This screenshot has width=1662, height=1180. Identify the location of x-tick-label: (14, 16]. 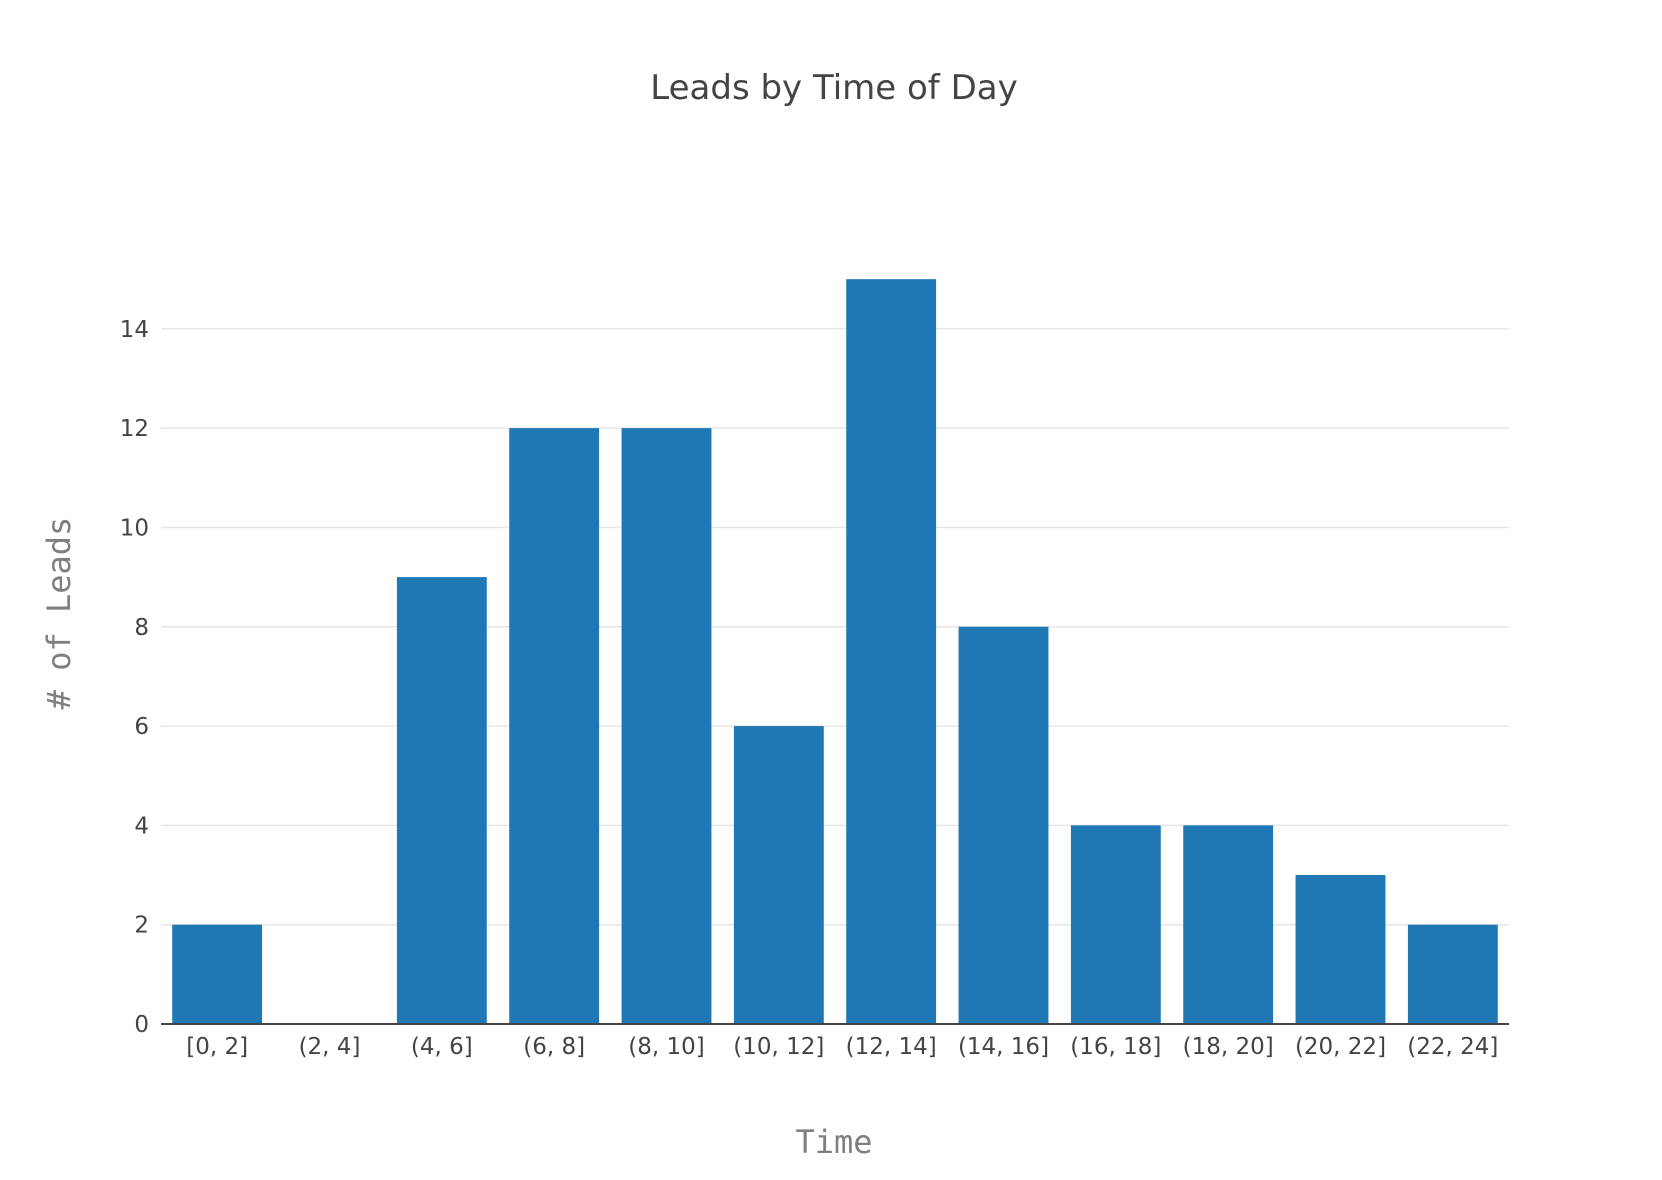
(1003, 1047).